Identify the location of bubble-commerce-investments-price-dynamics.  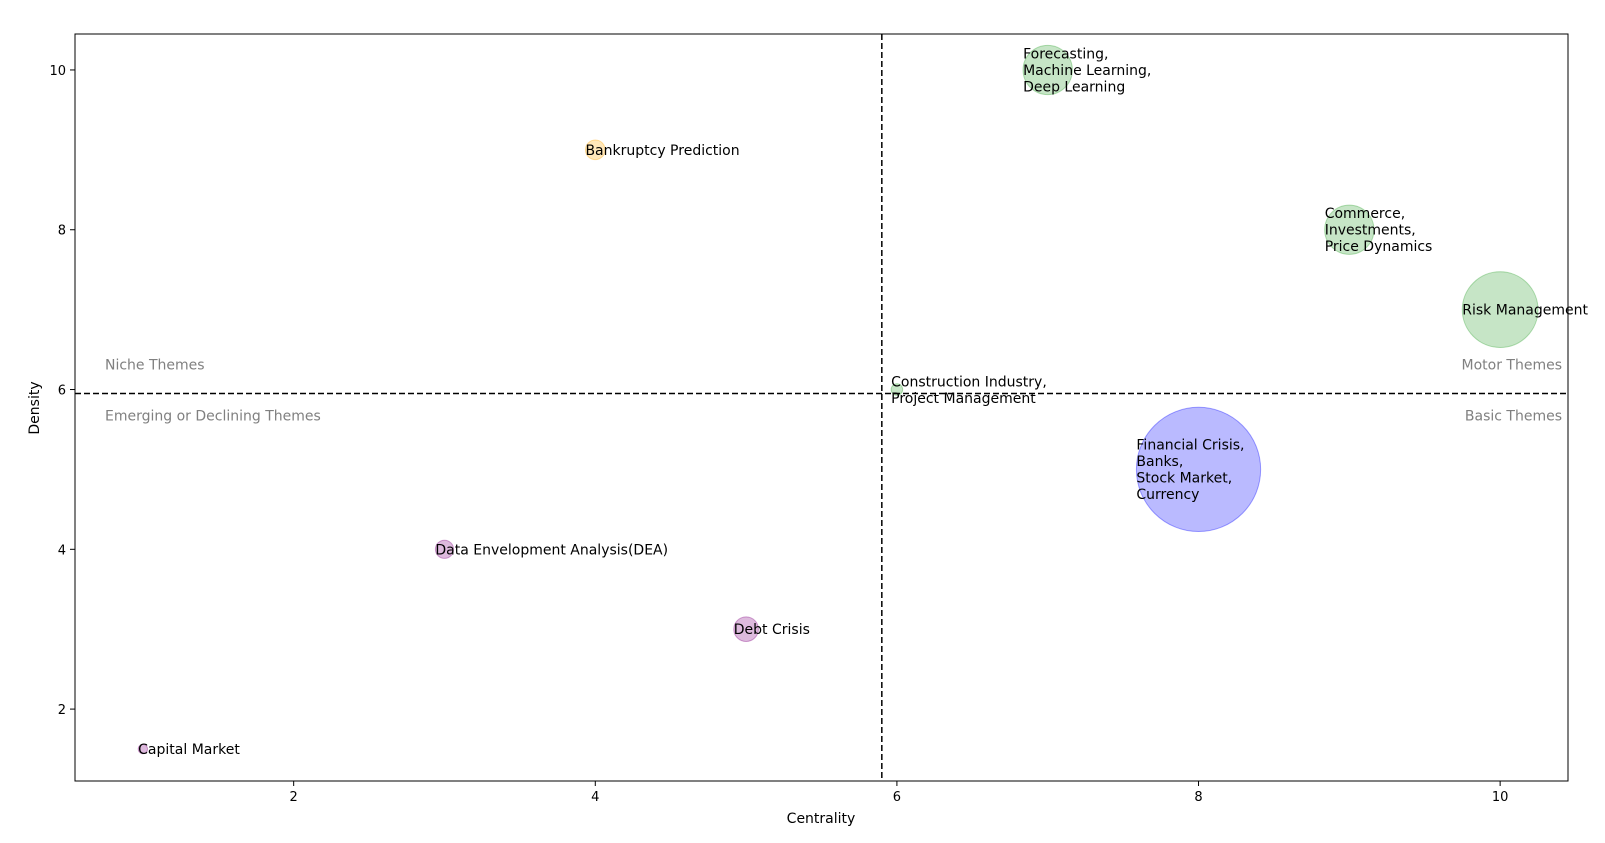
(1349, 229).